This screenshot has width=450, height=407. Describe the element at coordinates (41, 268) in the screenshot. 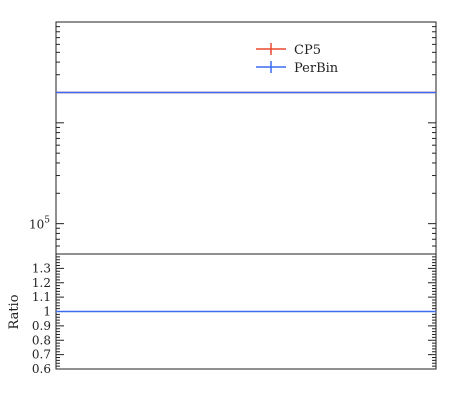

I see `ratio-y-tick-label: 1.3` at that location.